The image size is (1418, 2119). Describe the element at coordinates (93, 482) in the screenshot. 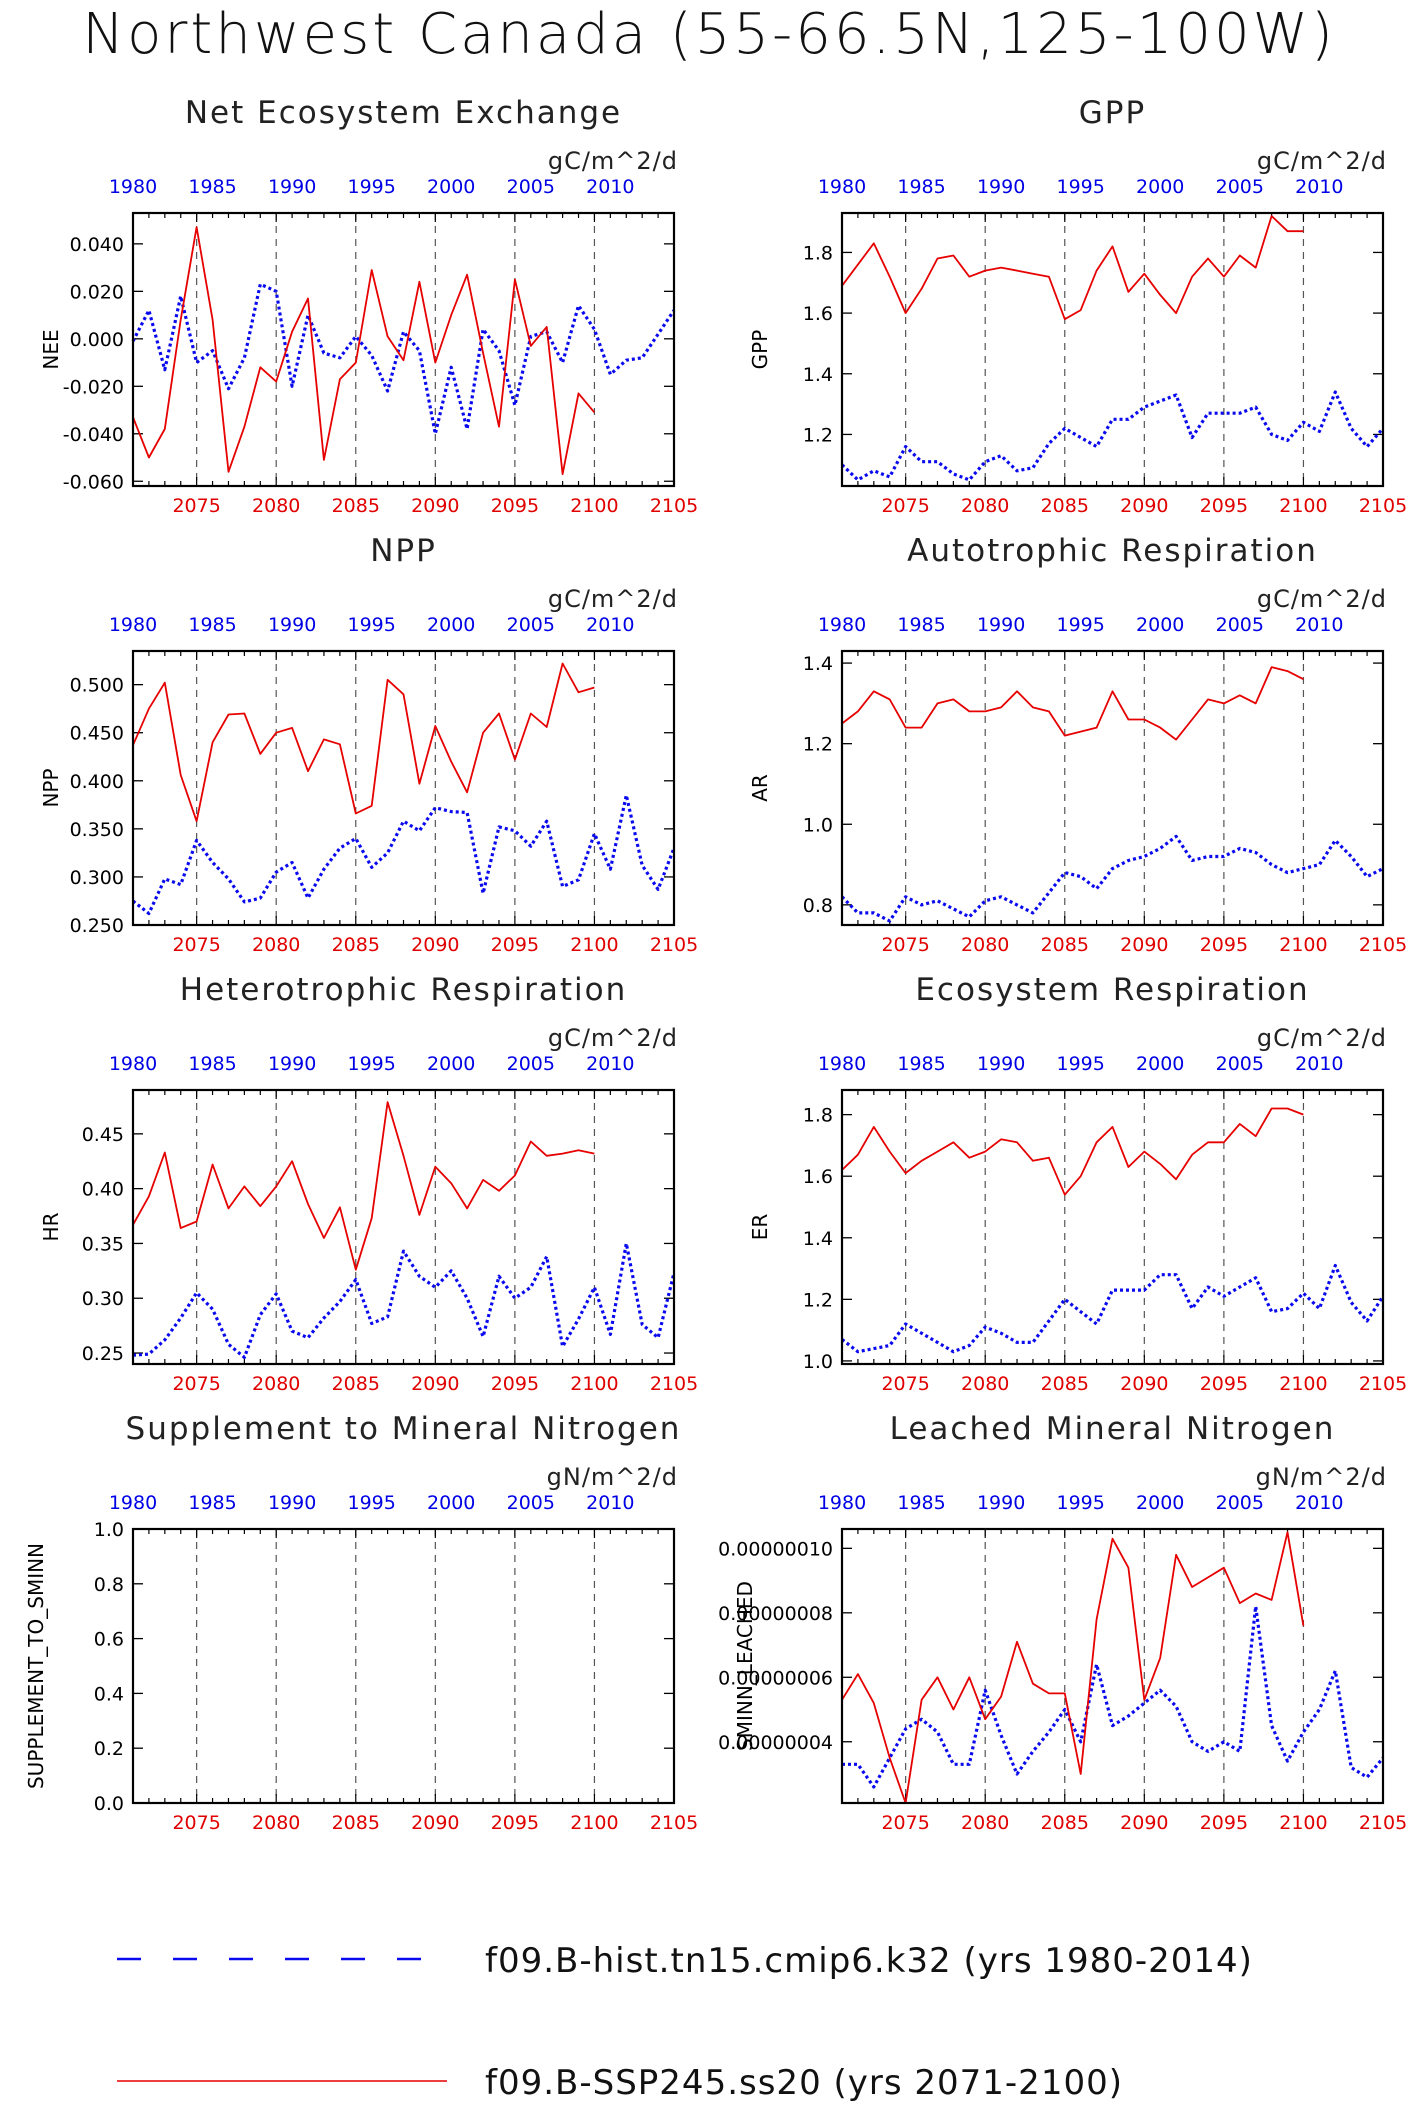

I see `y-tick-label: -0.060` at that location.